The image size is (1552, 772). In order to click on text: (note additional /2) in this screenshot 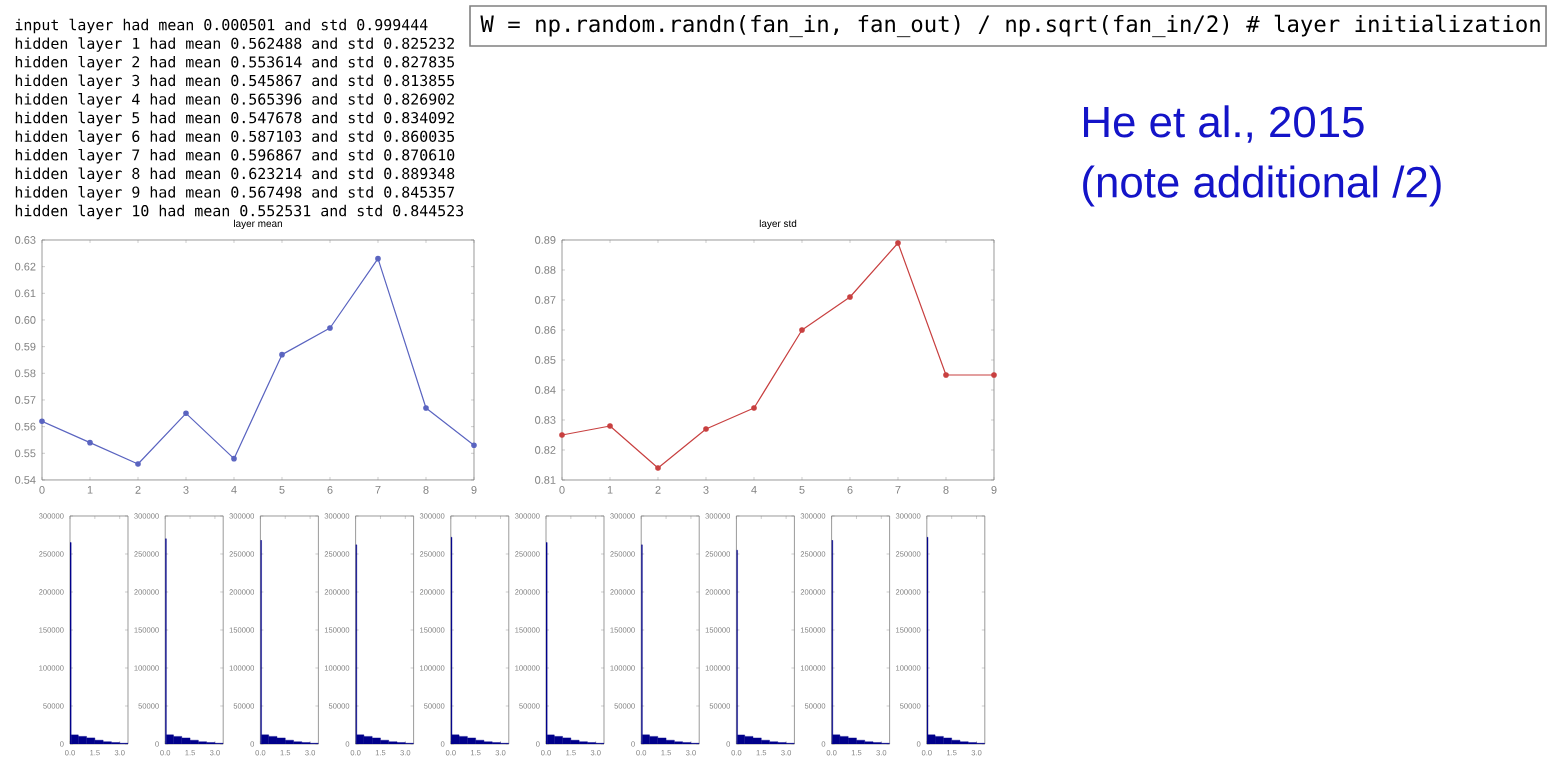, I will do `click(1262, 186)`.